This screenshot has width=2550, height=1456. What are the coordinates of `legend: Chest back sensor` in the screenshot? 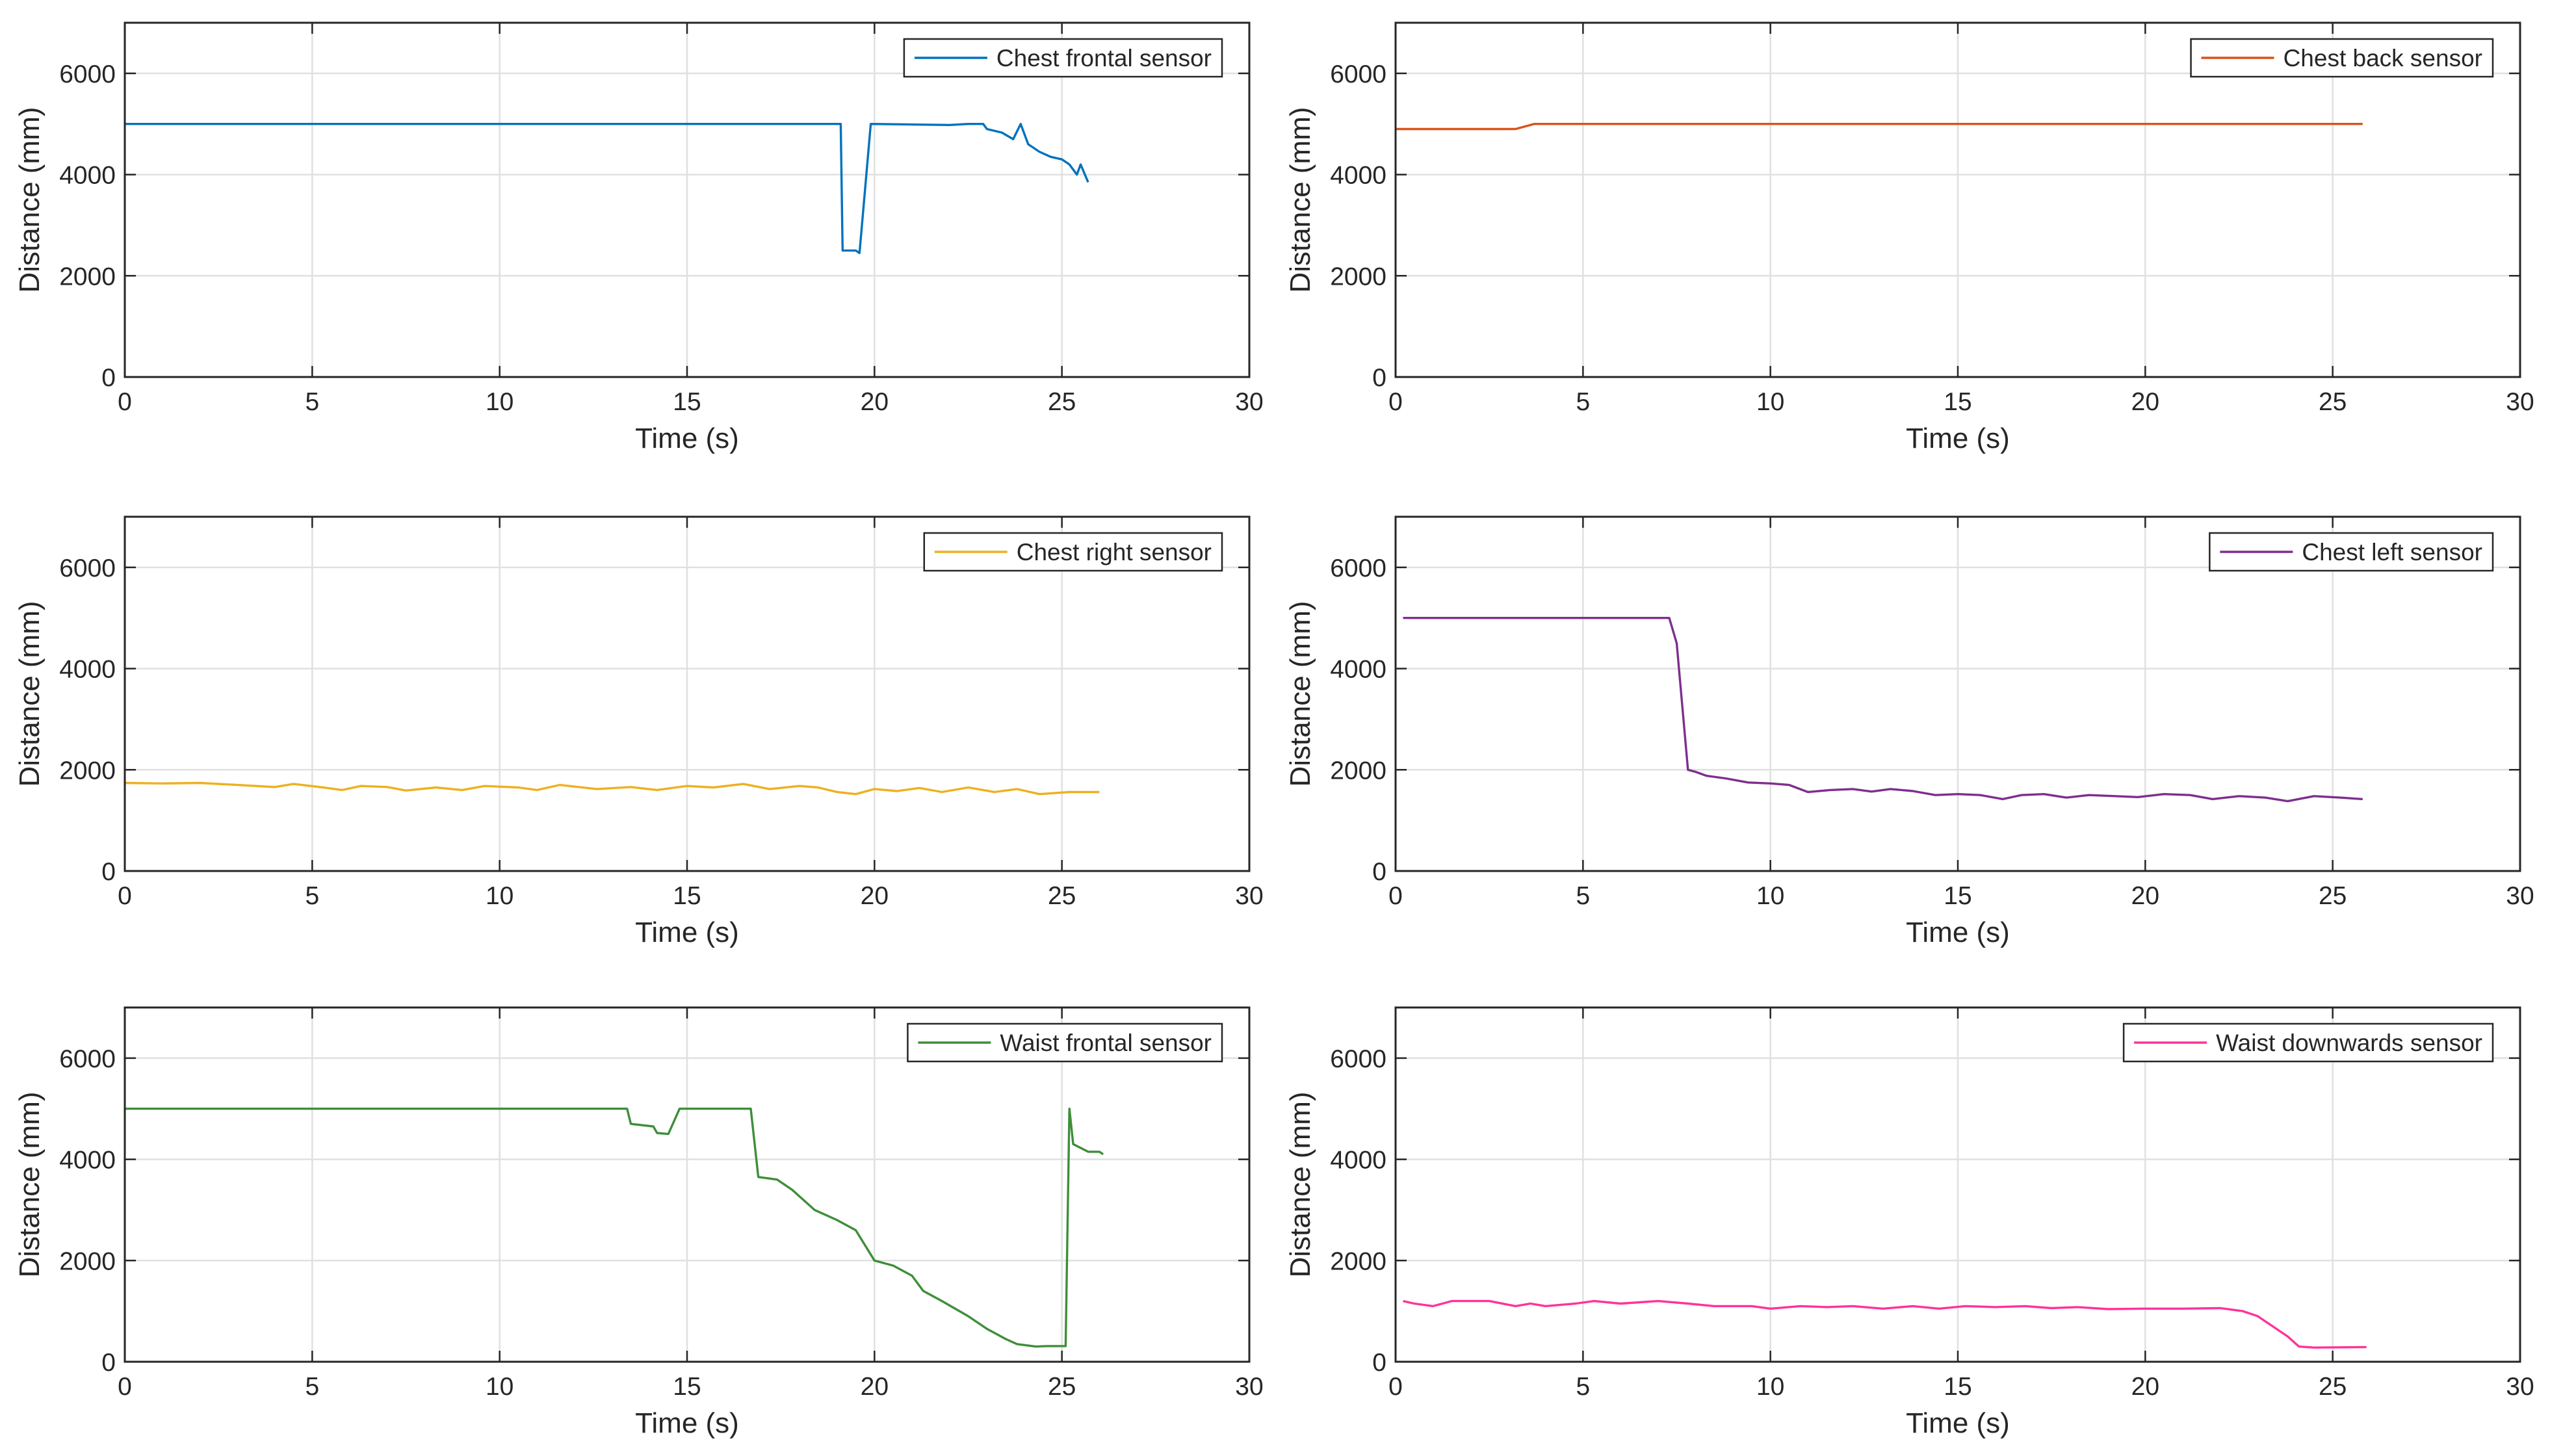 It's located at (2342, 58).